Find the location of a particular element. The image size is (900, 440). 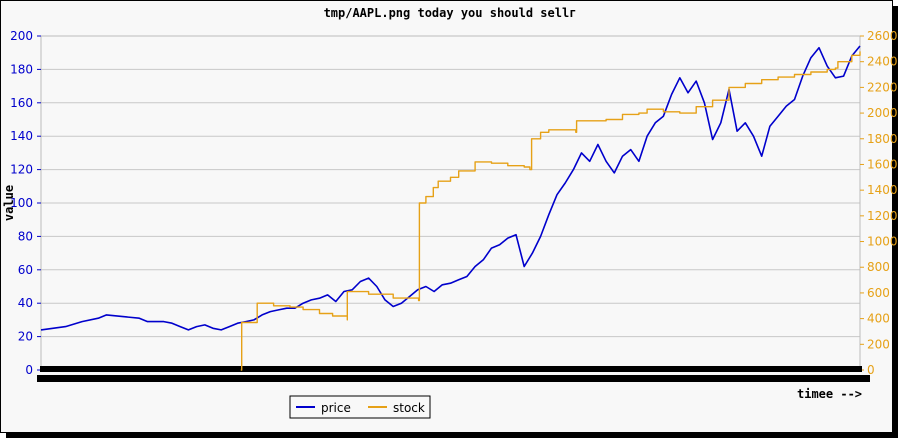

y-left-tick-label: 60 is located at coordinates (25, 270).